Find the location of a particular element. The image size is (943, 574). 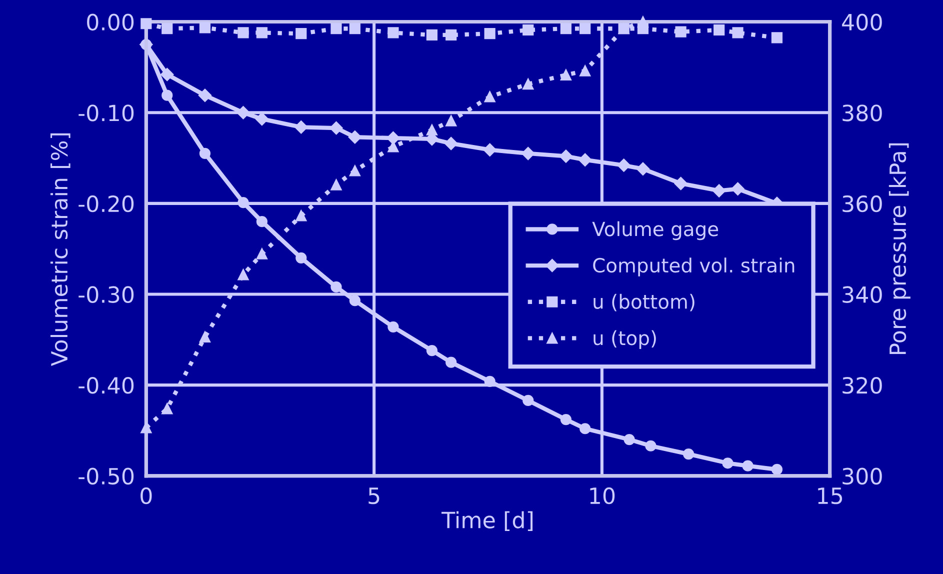

y-tick-label: -0.40 is located at coordinates (106, 385).